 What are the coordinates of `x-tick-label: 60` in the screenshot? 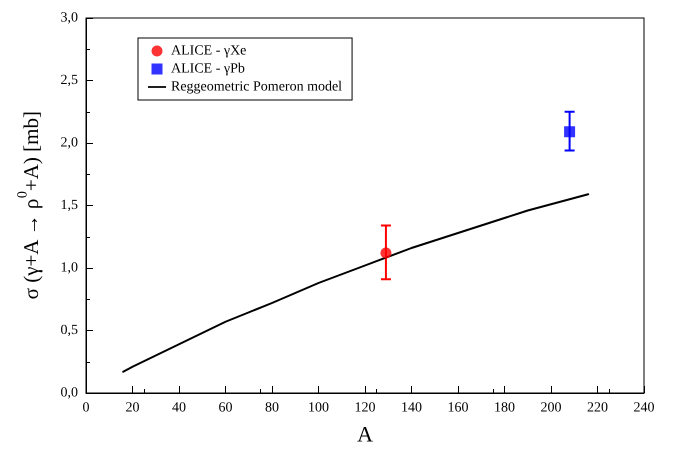 It's located at (225, 408).